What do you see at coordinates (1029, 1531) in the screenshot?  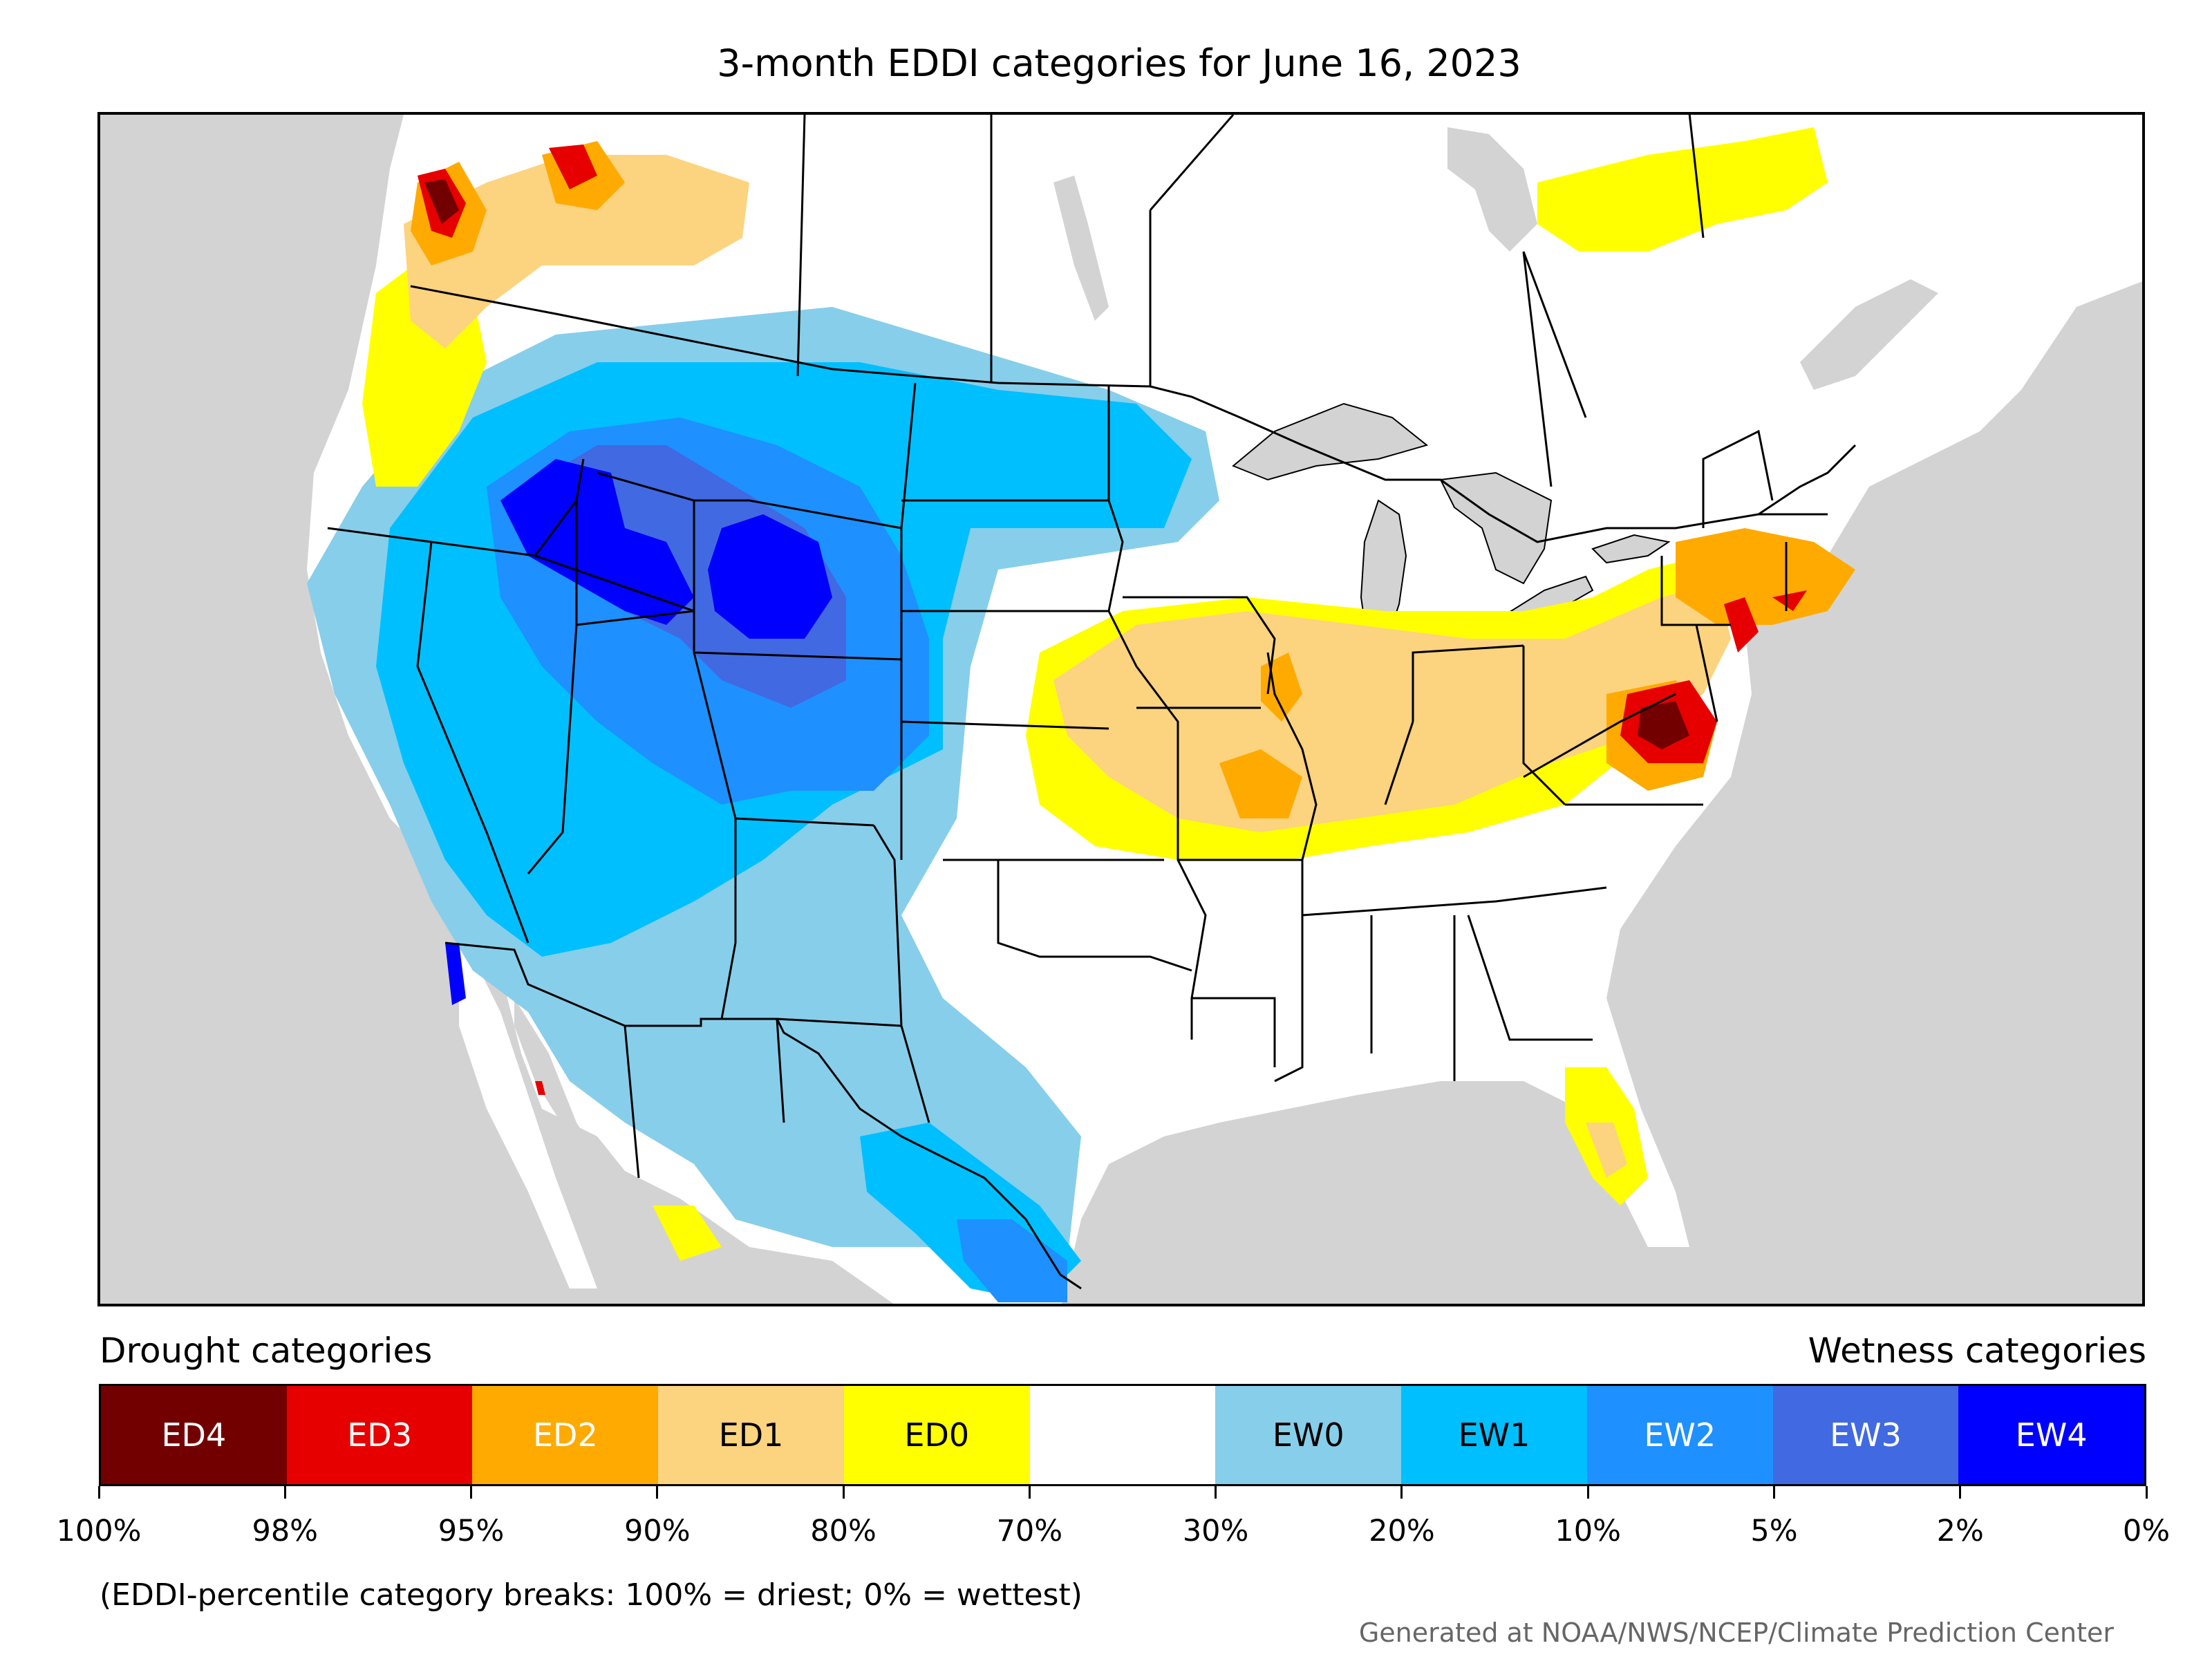 I see `colorbar-tick-label: 70%` at bounding box center [1029, 1531].